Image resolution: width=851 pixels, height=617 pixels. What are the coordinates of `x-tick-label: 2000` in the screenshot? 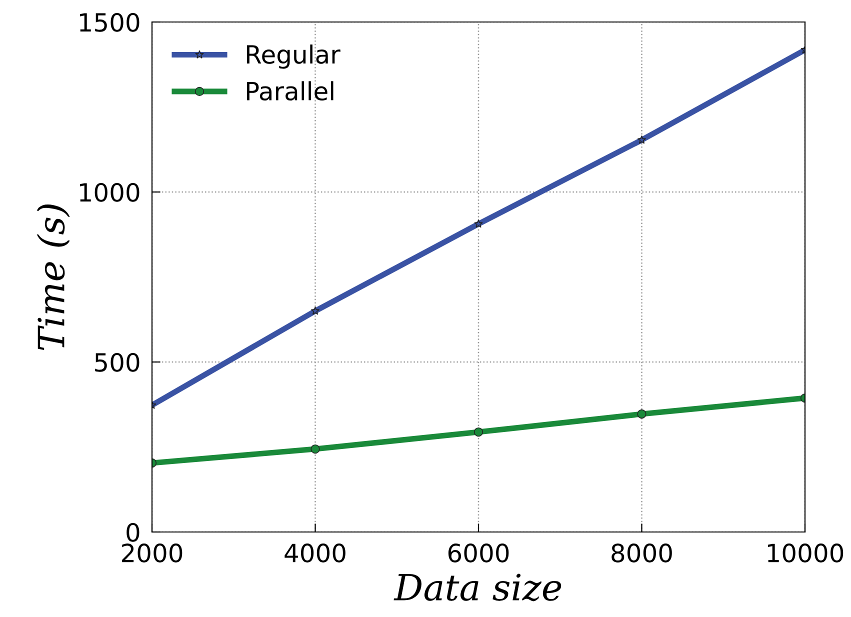 It's located at (152, 553).